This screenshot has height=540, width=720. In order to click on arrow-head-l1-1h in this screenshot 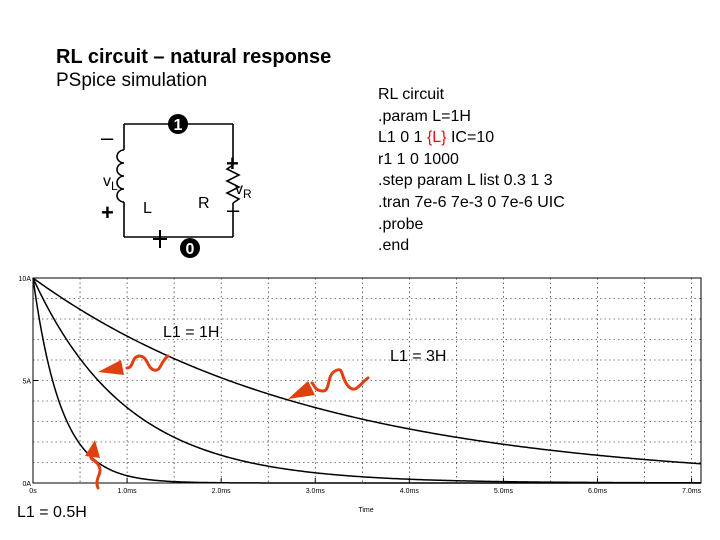, I will do `click(111, 367)`.